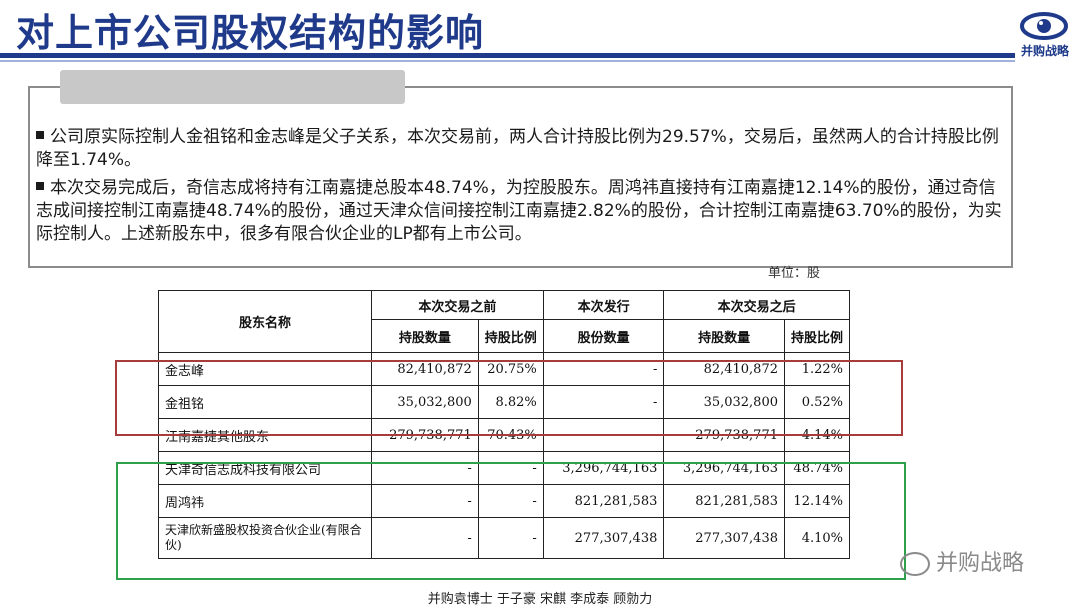 The width and height of the screenshot is (1080, 608). What do you see at coordinates (1044, 26) in the screenshot?
I see `eye-logo-icon` at bounding box center [1044, 26].